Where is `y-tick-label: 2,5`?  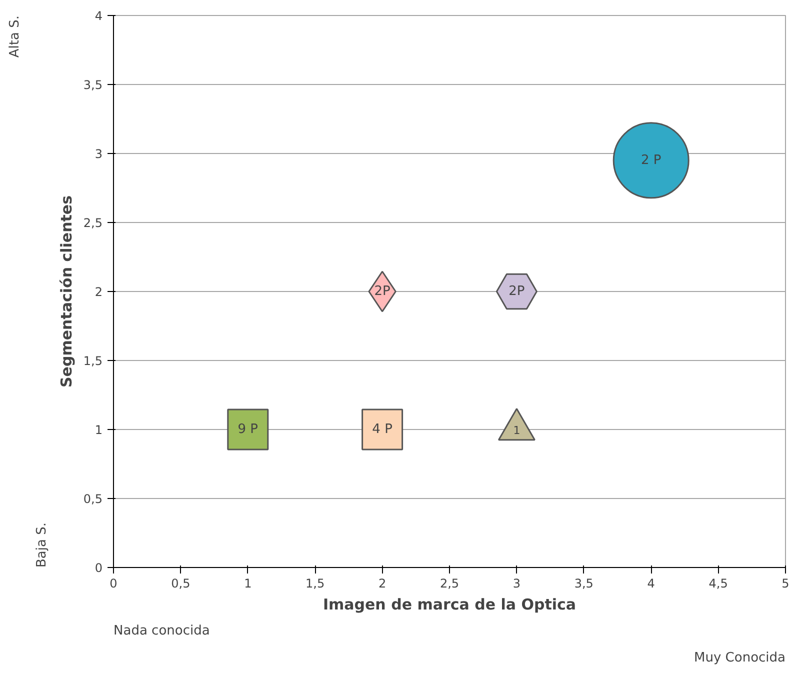 y-tick-label: 2,5 is located at coordinates (93, 223).